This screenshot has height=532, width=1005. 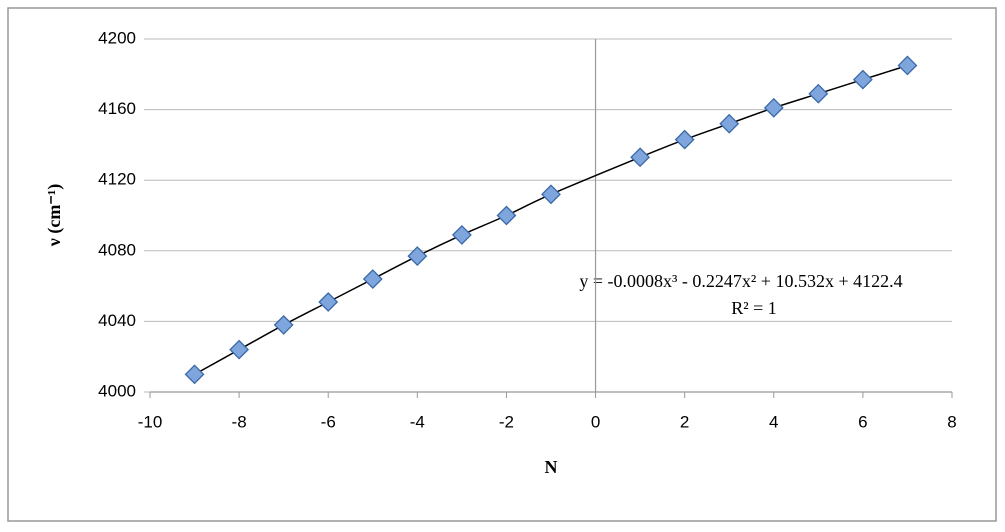 What do you see at coordinates (773, 421) in the screenshot?
I see `x-tick-label: 4` at bounding box center [773, 421].